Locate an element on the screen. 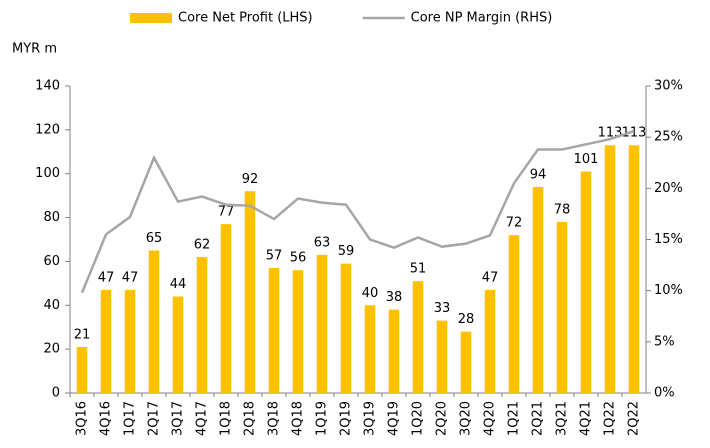 This screenshot has width=710, height=448. x-tick-label: 1Q21 is located at coordinates (514, 418).